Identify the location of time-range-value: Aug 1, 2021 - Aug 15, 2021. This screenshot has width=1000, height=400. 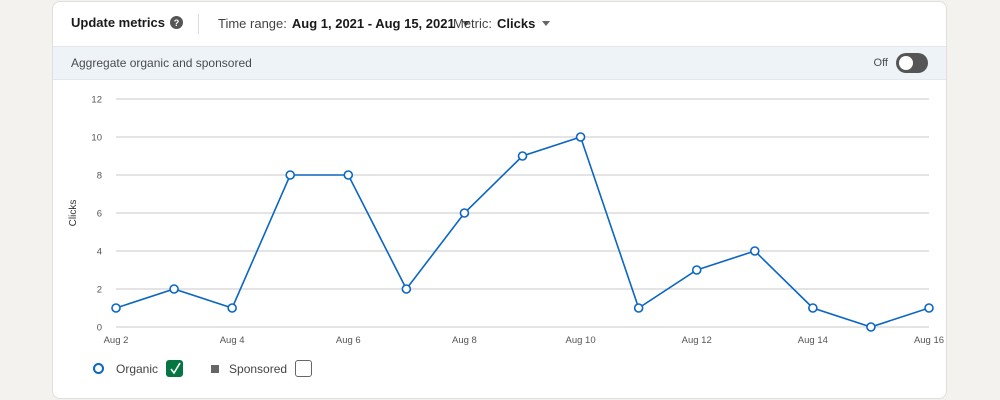
(373, 23).